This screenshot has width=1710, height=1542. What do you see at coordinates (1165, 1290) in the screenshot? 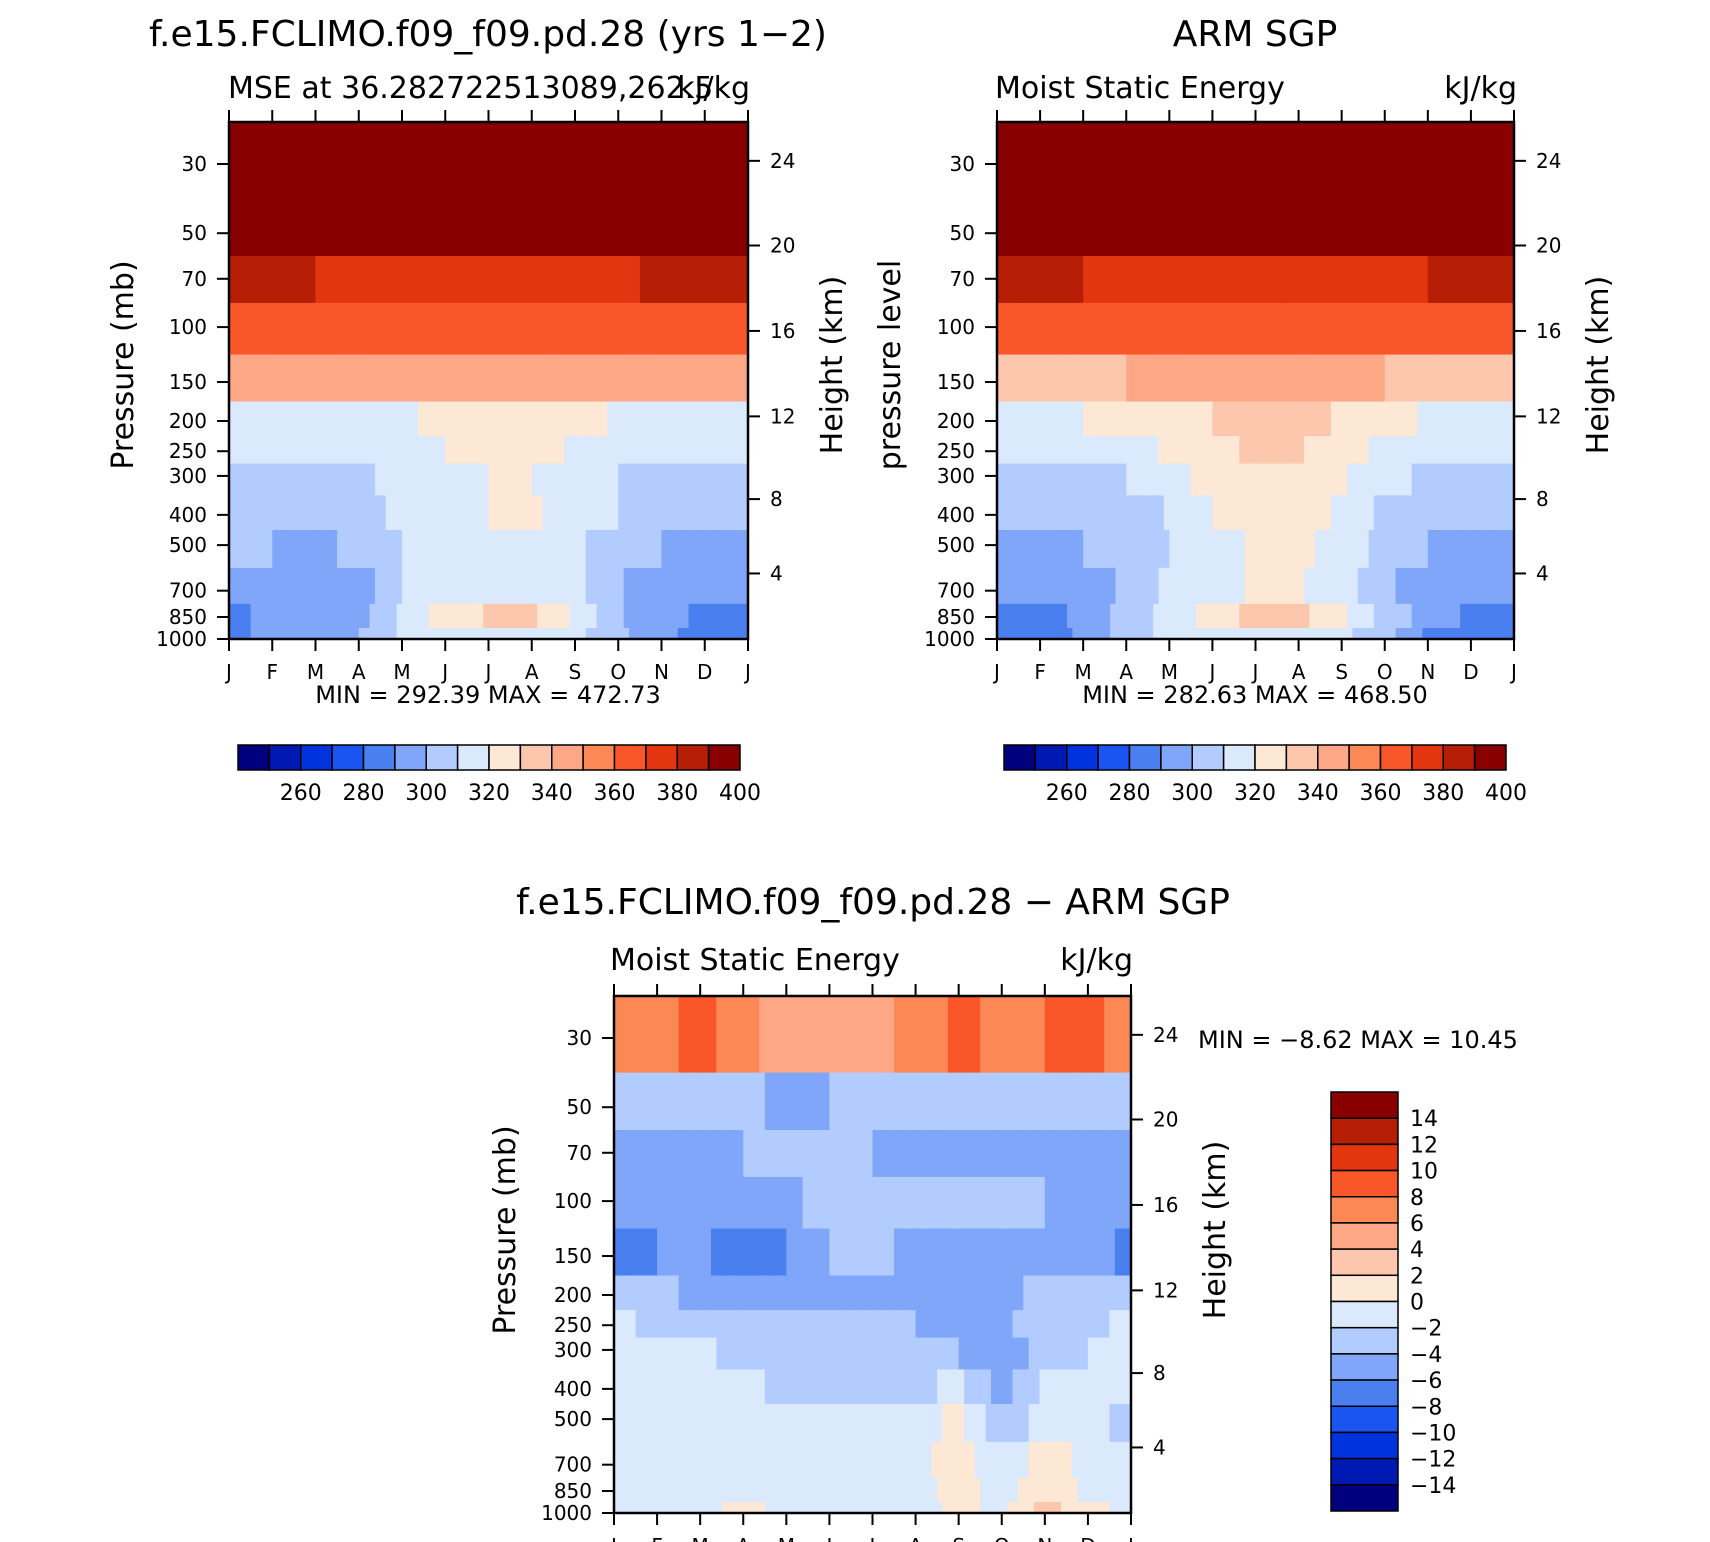
I see `y2-tick-label: 12` at bounding box center [1165, 1290].